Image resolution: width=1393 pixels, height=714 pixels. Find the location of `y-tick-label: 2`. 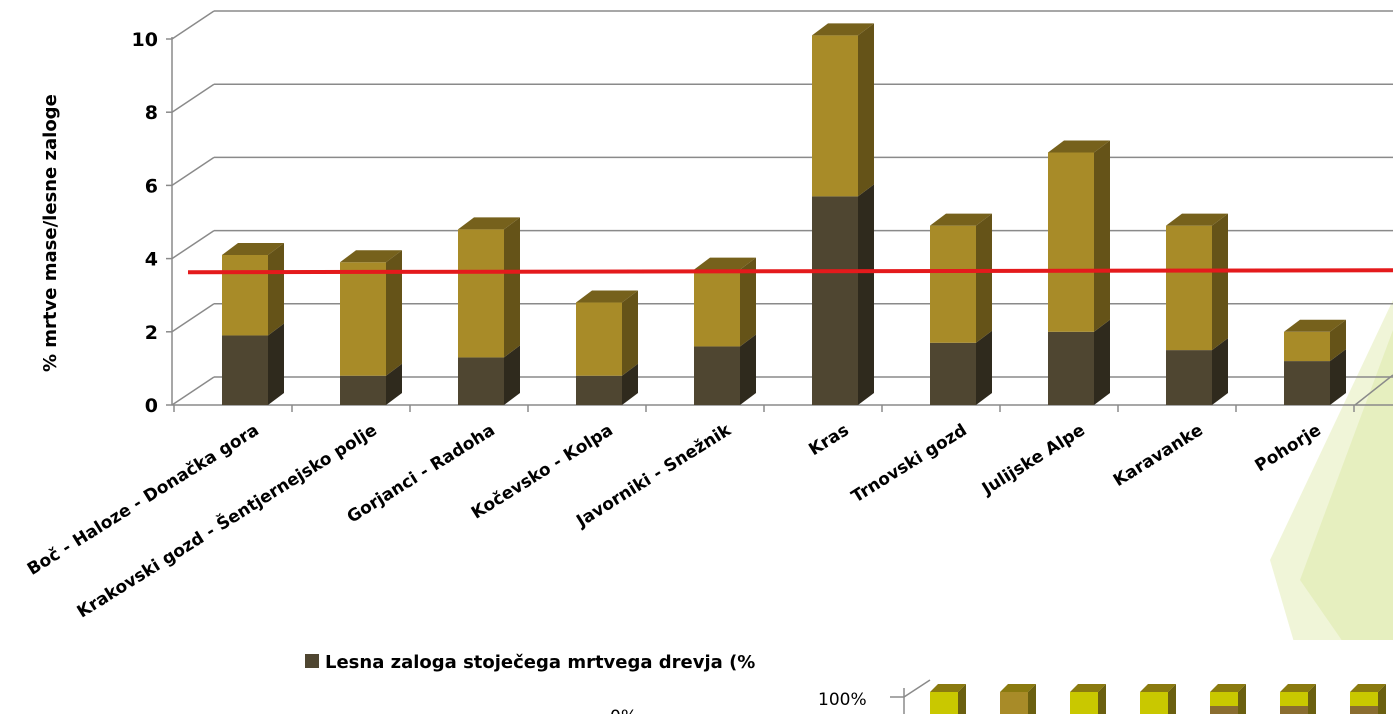

y-tick-label: 2 is located at coordinates (151, 333).